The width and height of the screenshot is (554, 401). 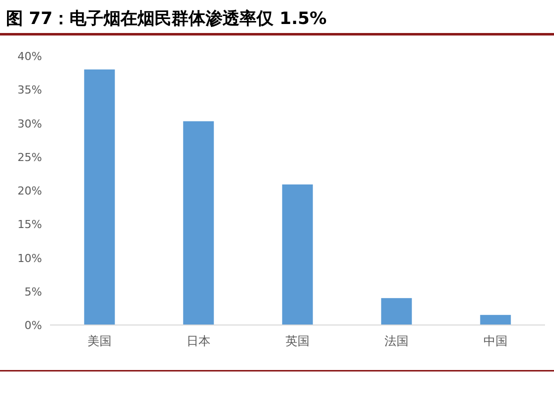 I want to click on x-tick-label: 法国, so click(x=396, y=341).